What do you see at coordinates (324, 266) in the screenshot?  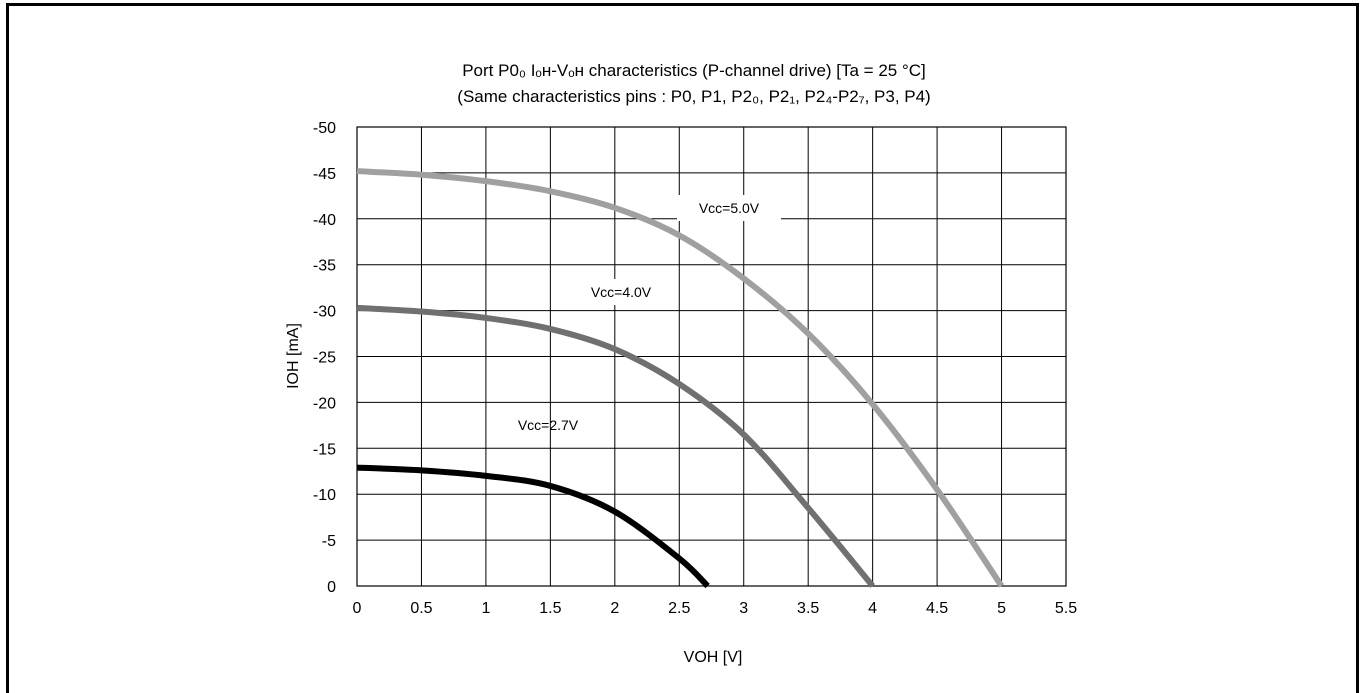 I see `y-tick-label: -35` at bounding box center [324, 266].